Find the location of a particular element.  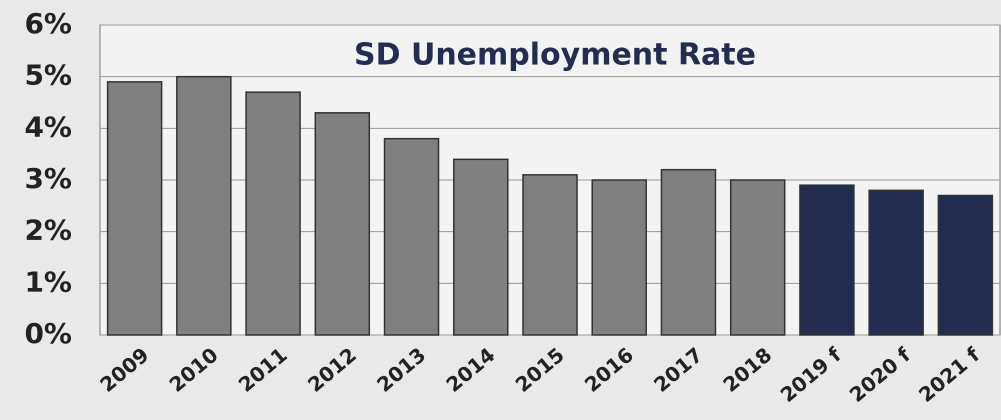

x-tick-label: 2013 is located at coordinates (401, 370).